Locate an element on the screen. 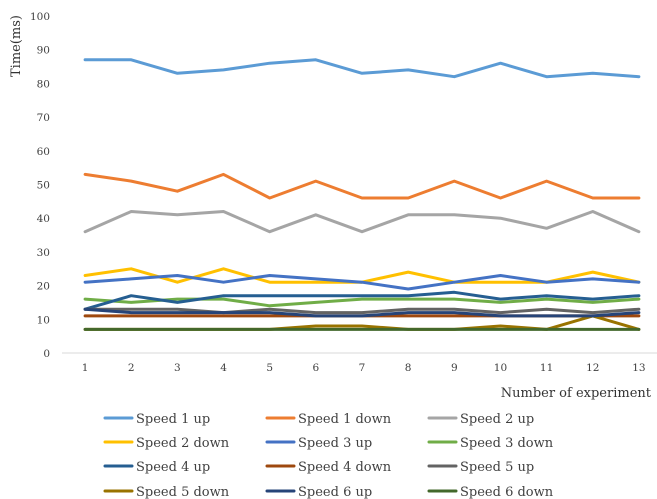 The height and width of the screenshot is (499, 657). y-tick-label: 20 is located at coordinates (43, 287).